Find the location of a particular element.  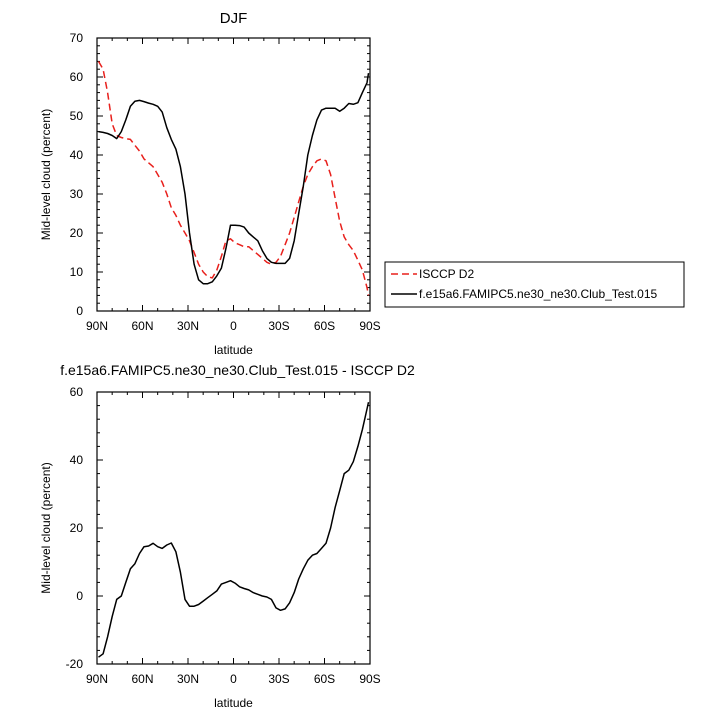

y-tick-label: 30 is located at coordinates (77, 194).